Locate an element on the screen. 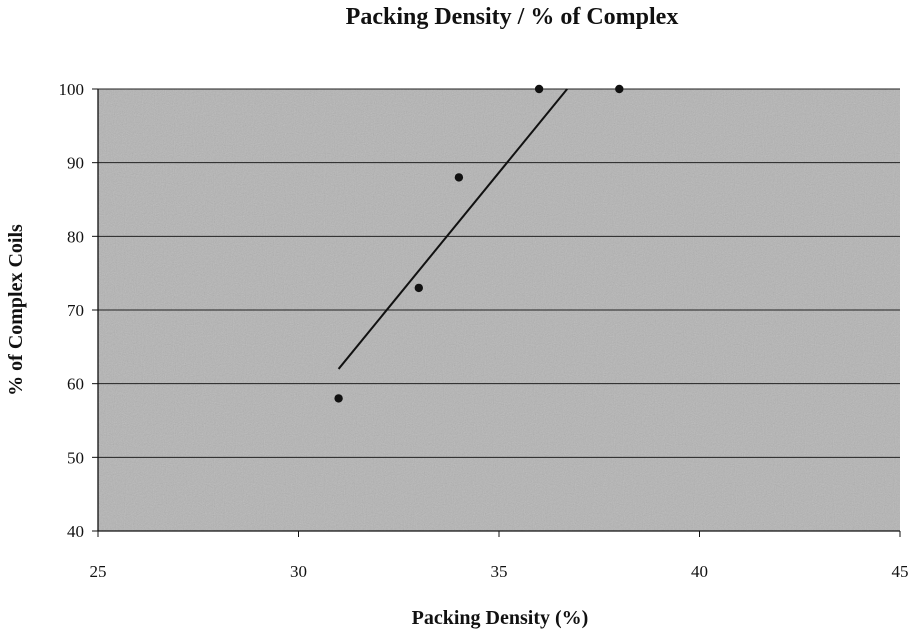 The height and width of the screenshot is (640, 918). y-tick-label: 60 is located at coordinates (75, 384).